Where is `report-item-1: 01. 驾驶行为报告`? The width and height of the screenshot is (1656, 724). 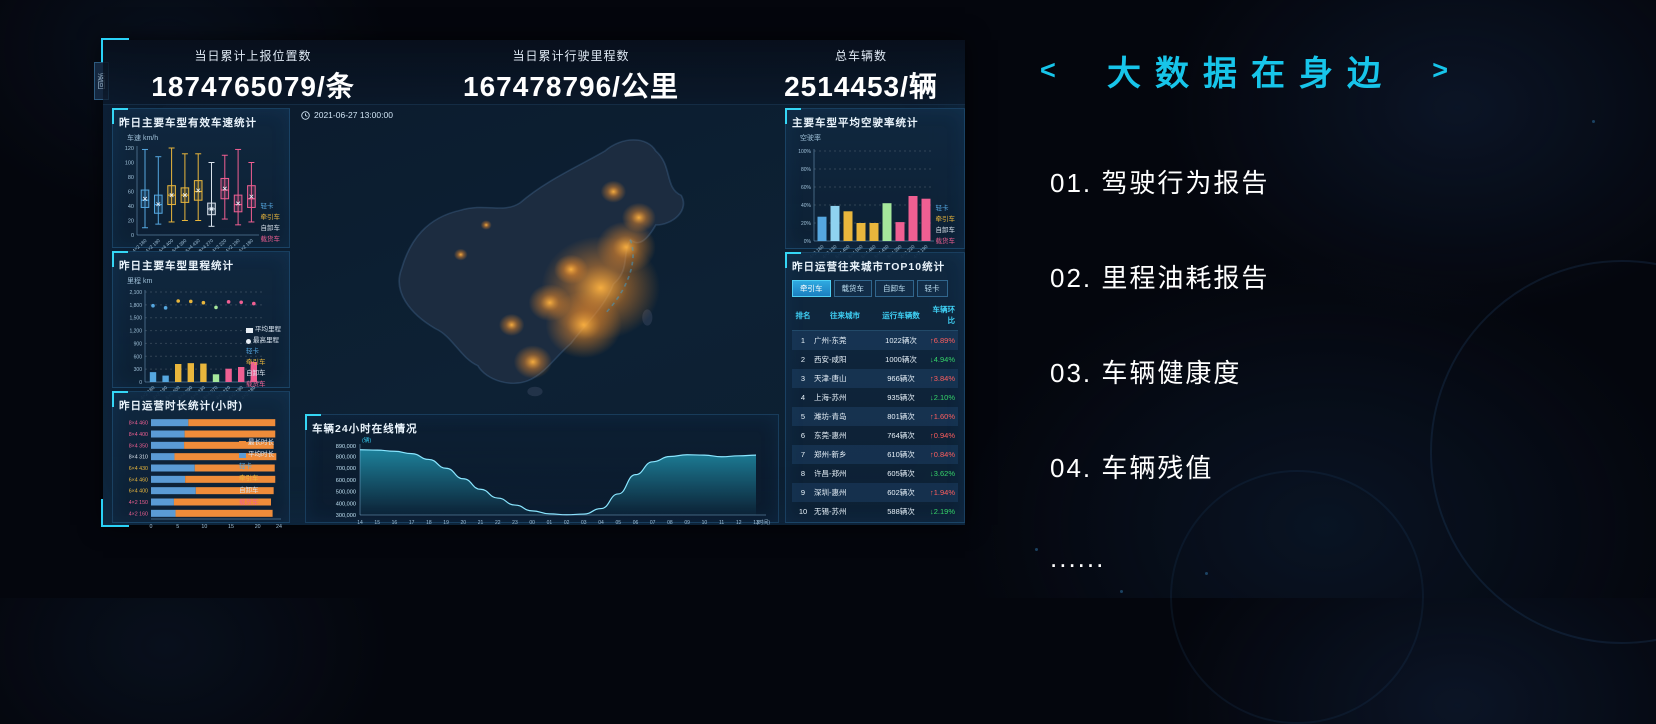
report-item-1: 01. 驾驶行为报告 is located at coordinates (1160, 183).